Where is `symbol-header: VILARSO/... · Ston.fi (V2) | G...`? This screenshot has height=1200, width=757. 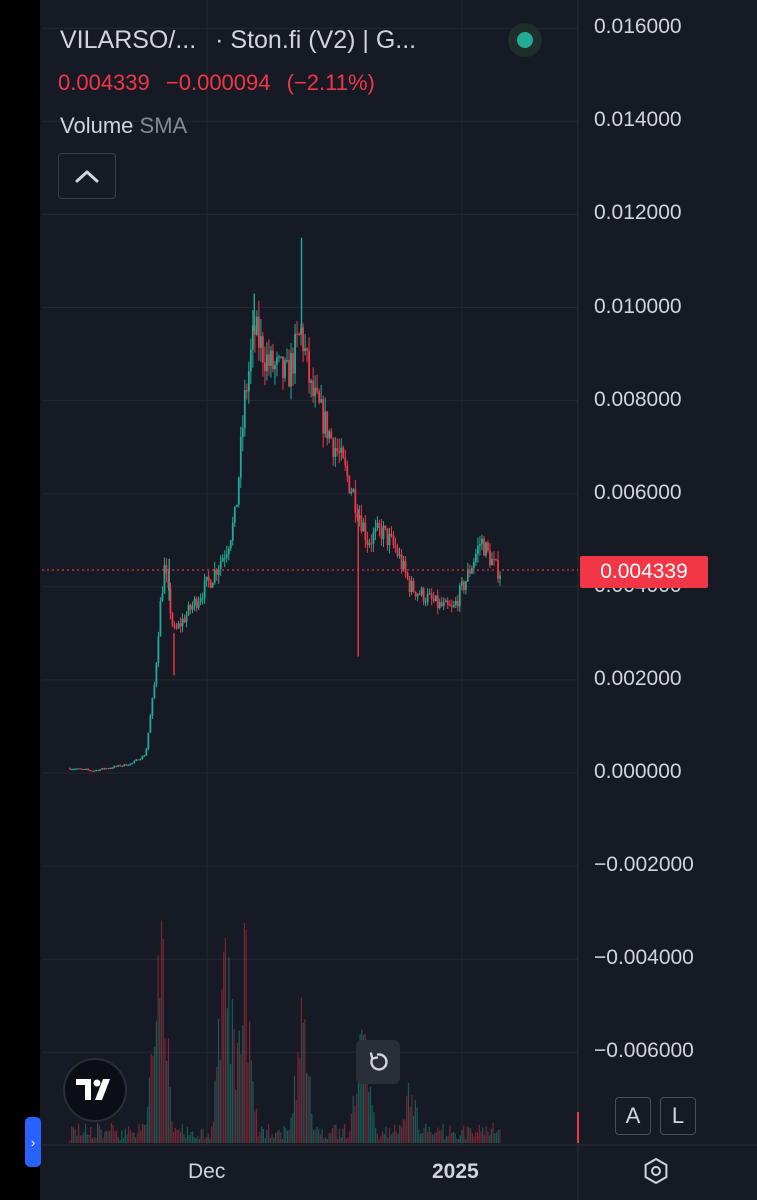 symbol-header: VILARSO/... · Ston.fi (V2) | G... is located at coordinates (238, 40).